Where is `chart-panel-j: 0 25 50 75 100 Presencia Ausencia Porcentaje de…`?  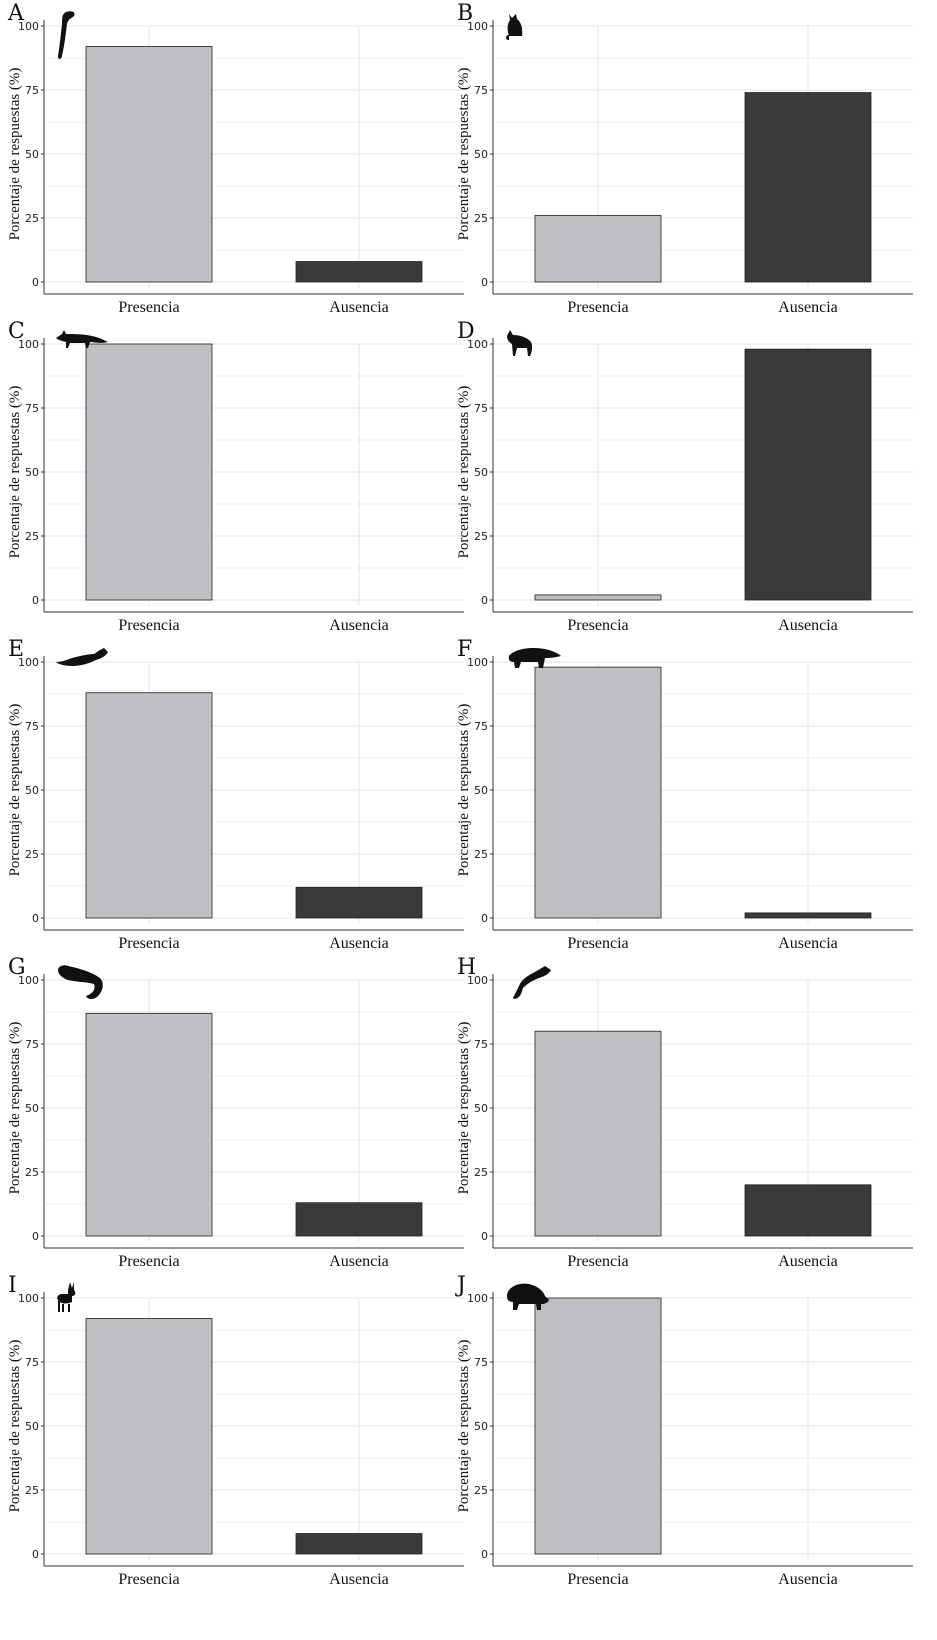
chart-panel-j: 0 25 50 75 100 Presencia Ausencia Porcentaje de… is located at coordinates (683, 1436).